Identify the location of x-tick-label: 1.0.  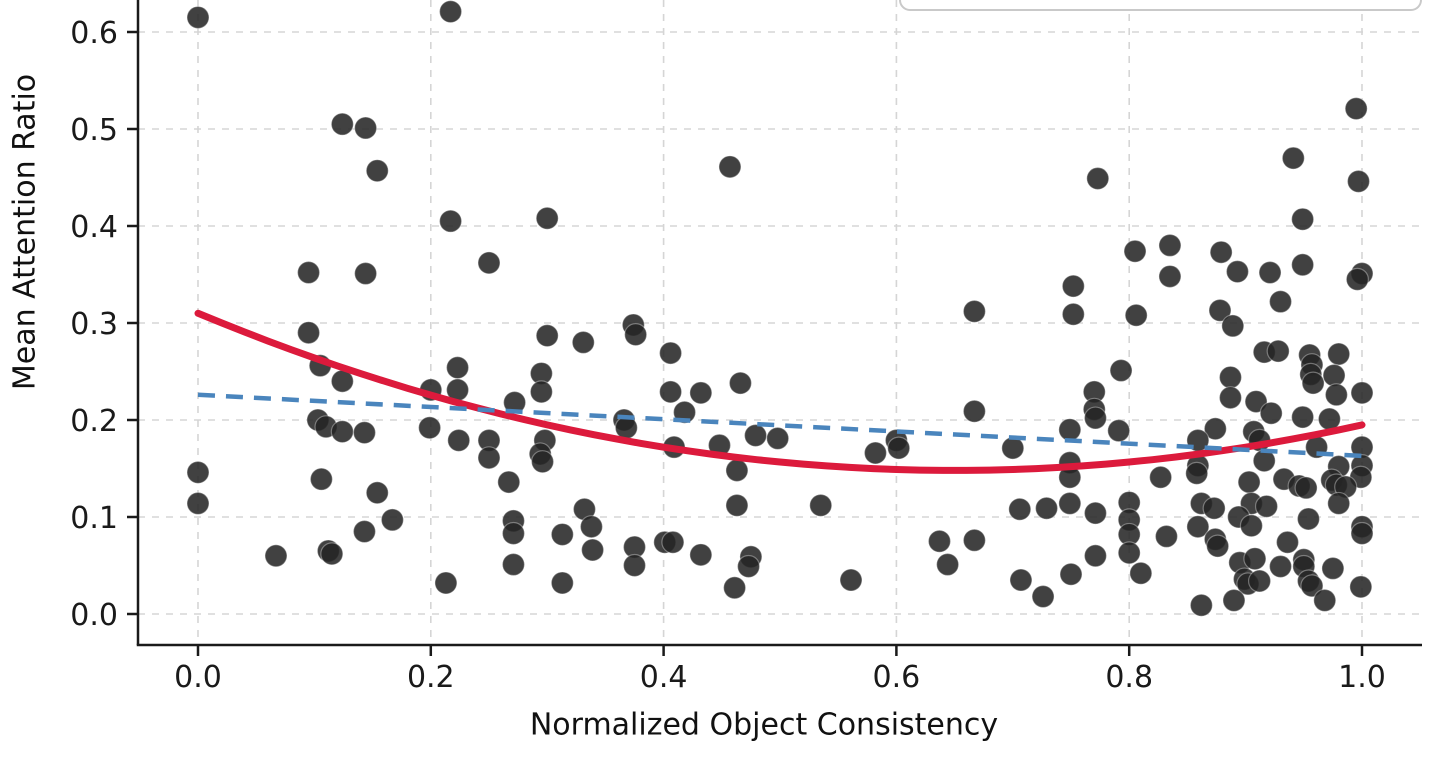
(1362, 677).